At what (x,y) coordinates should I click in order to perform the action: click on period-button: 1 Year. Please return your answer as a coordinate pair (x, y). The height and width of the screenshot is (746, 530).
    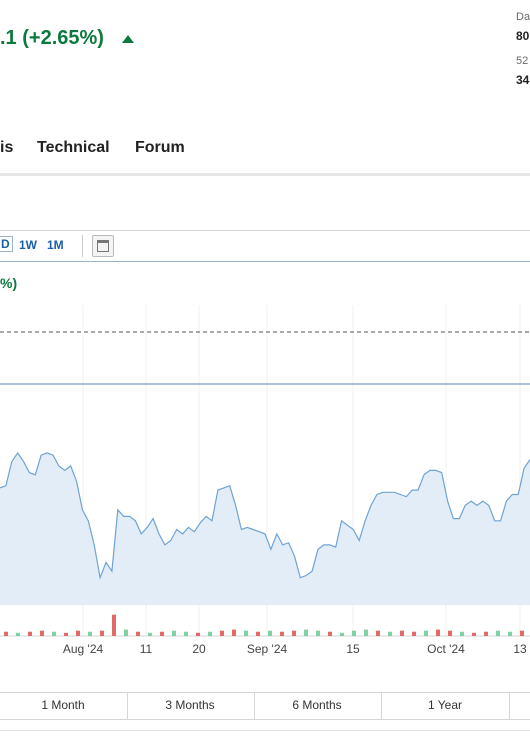
    Looking at the image, I should click on (445, 705).